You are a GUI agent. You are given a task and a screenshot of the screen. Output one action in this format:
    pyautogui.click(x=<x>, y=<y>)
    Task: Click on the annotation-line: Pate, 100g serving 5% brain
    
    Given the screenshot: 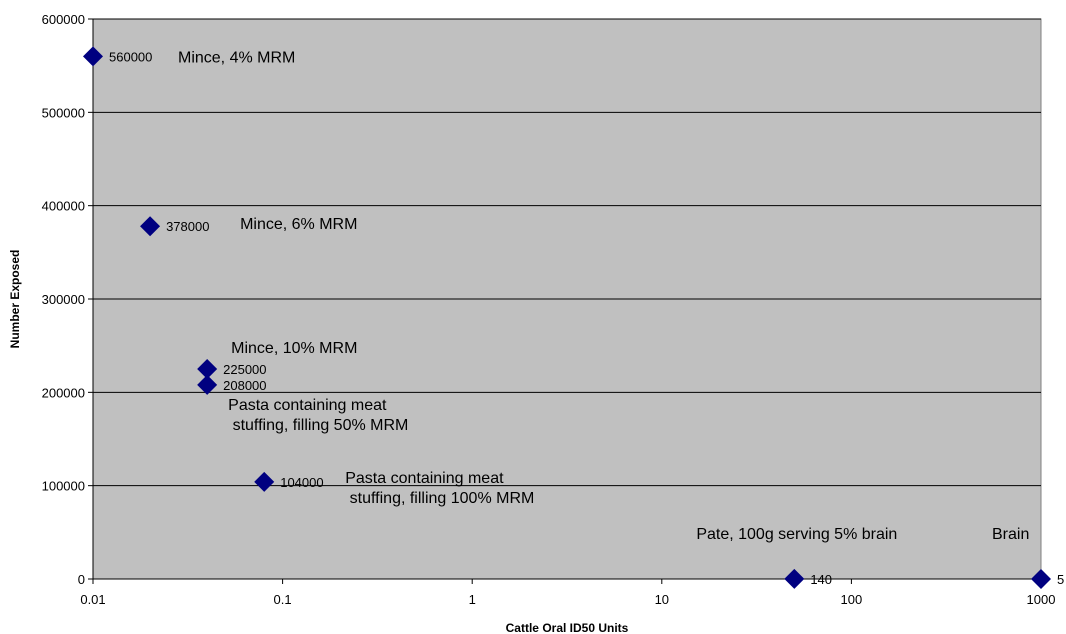 What is the action you would take?
    pyautogui.click(x=796, y=534)
    